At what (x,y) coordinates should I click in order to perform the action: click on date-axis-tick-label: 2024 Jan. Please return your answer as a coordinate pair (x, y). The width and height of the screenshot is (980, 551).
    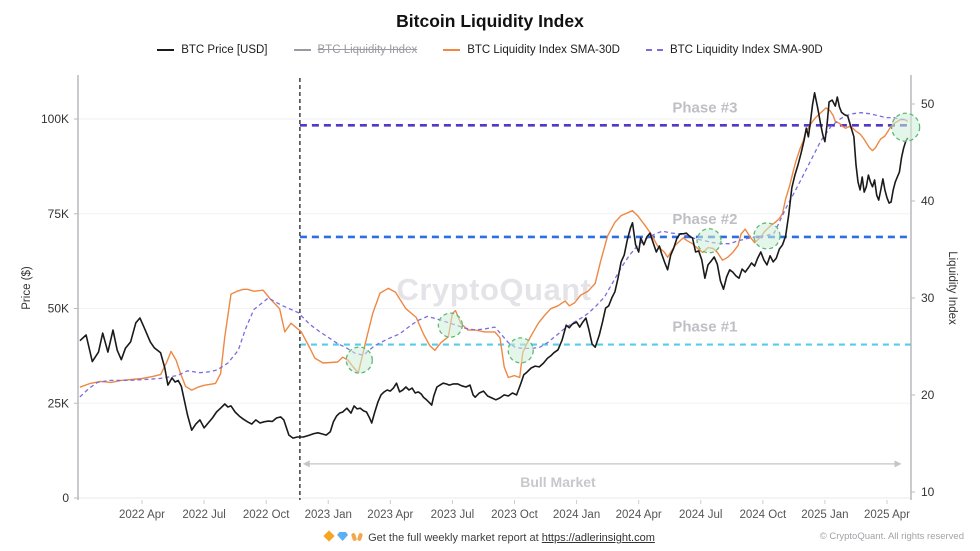
    Looking at the image, I should click on (576, 515).